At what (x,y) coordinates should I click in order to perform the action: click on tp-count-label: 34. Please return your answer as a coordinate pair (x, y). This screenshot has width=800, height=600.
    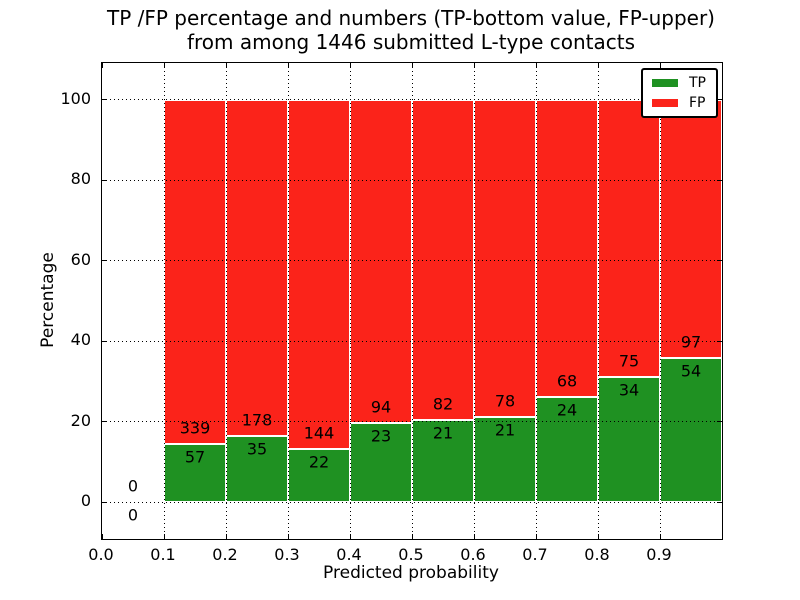
    Looking at the image, I should click on (629, 390).